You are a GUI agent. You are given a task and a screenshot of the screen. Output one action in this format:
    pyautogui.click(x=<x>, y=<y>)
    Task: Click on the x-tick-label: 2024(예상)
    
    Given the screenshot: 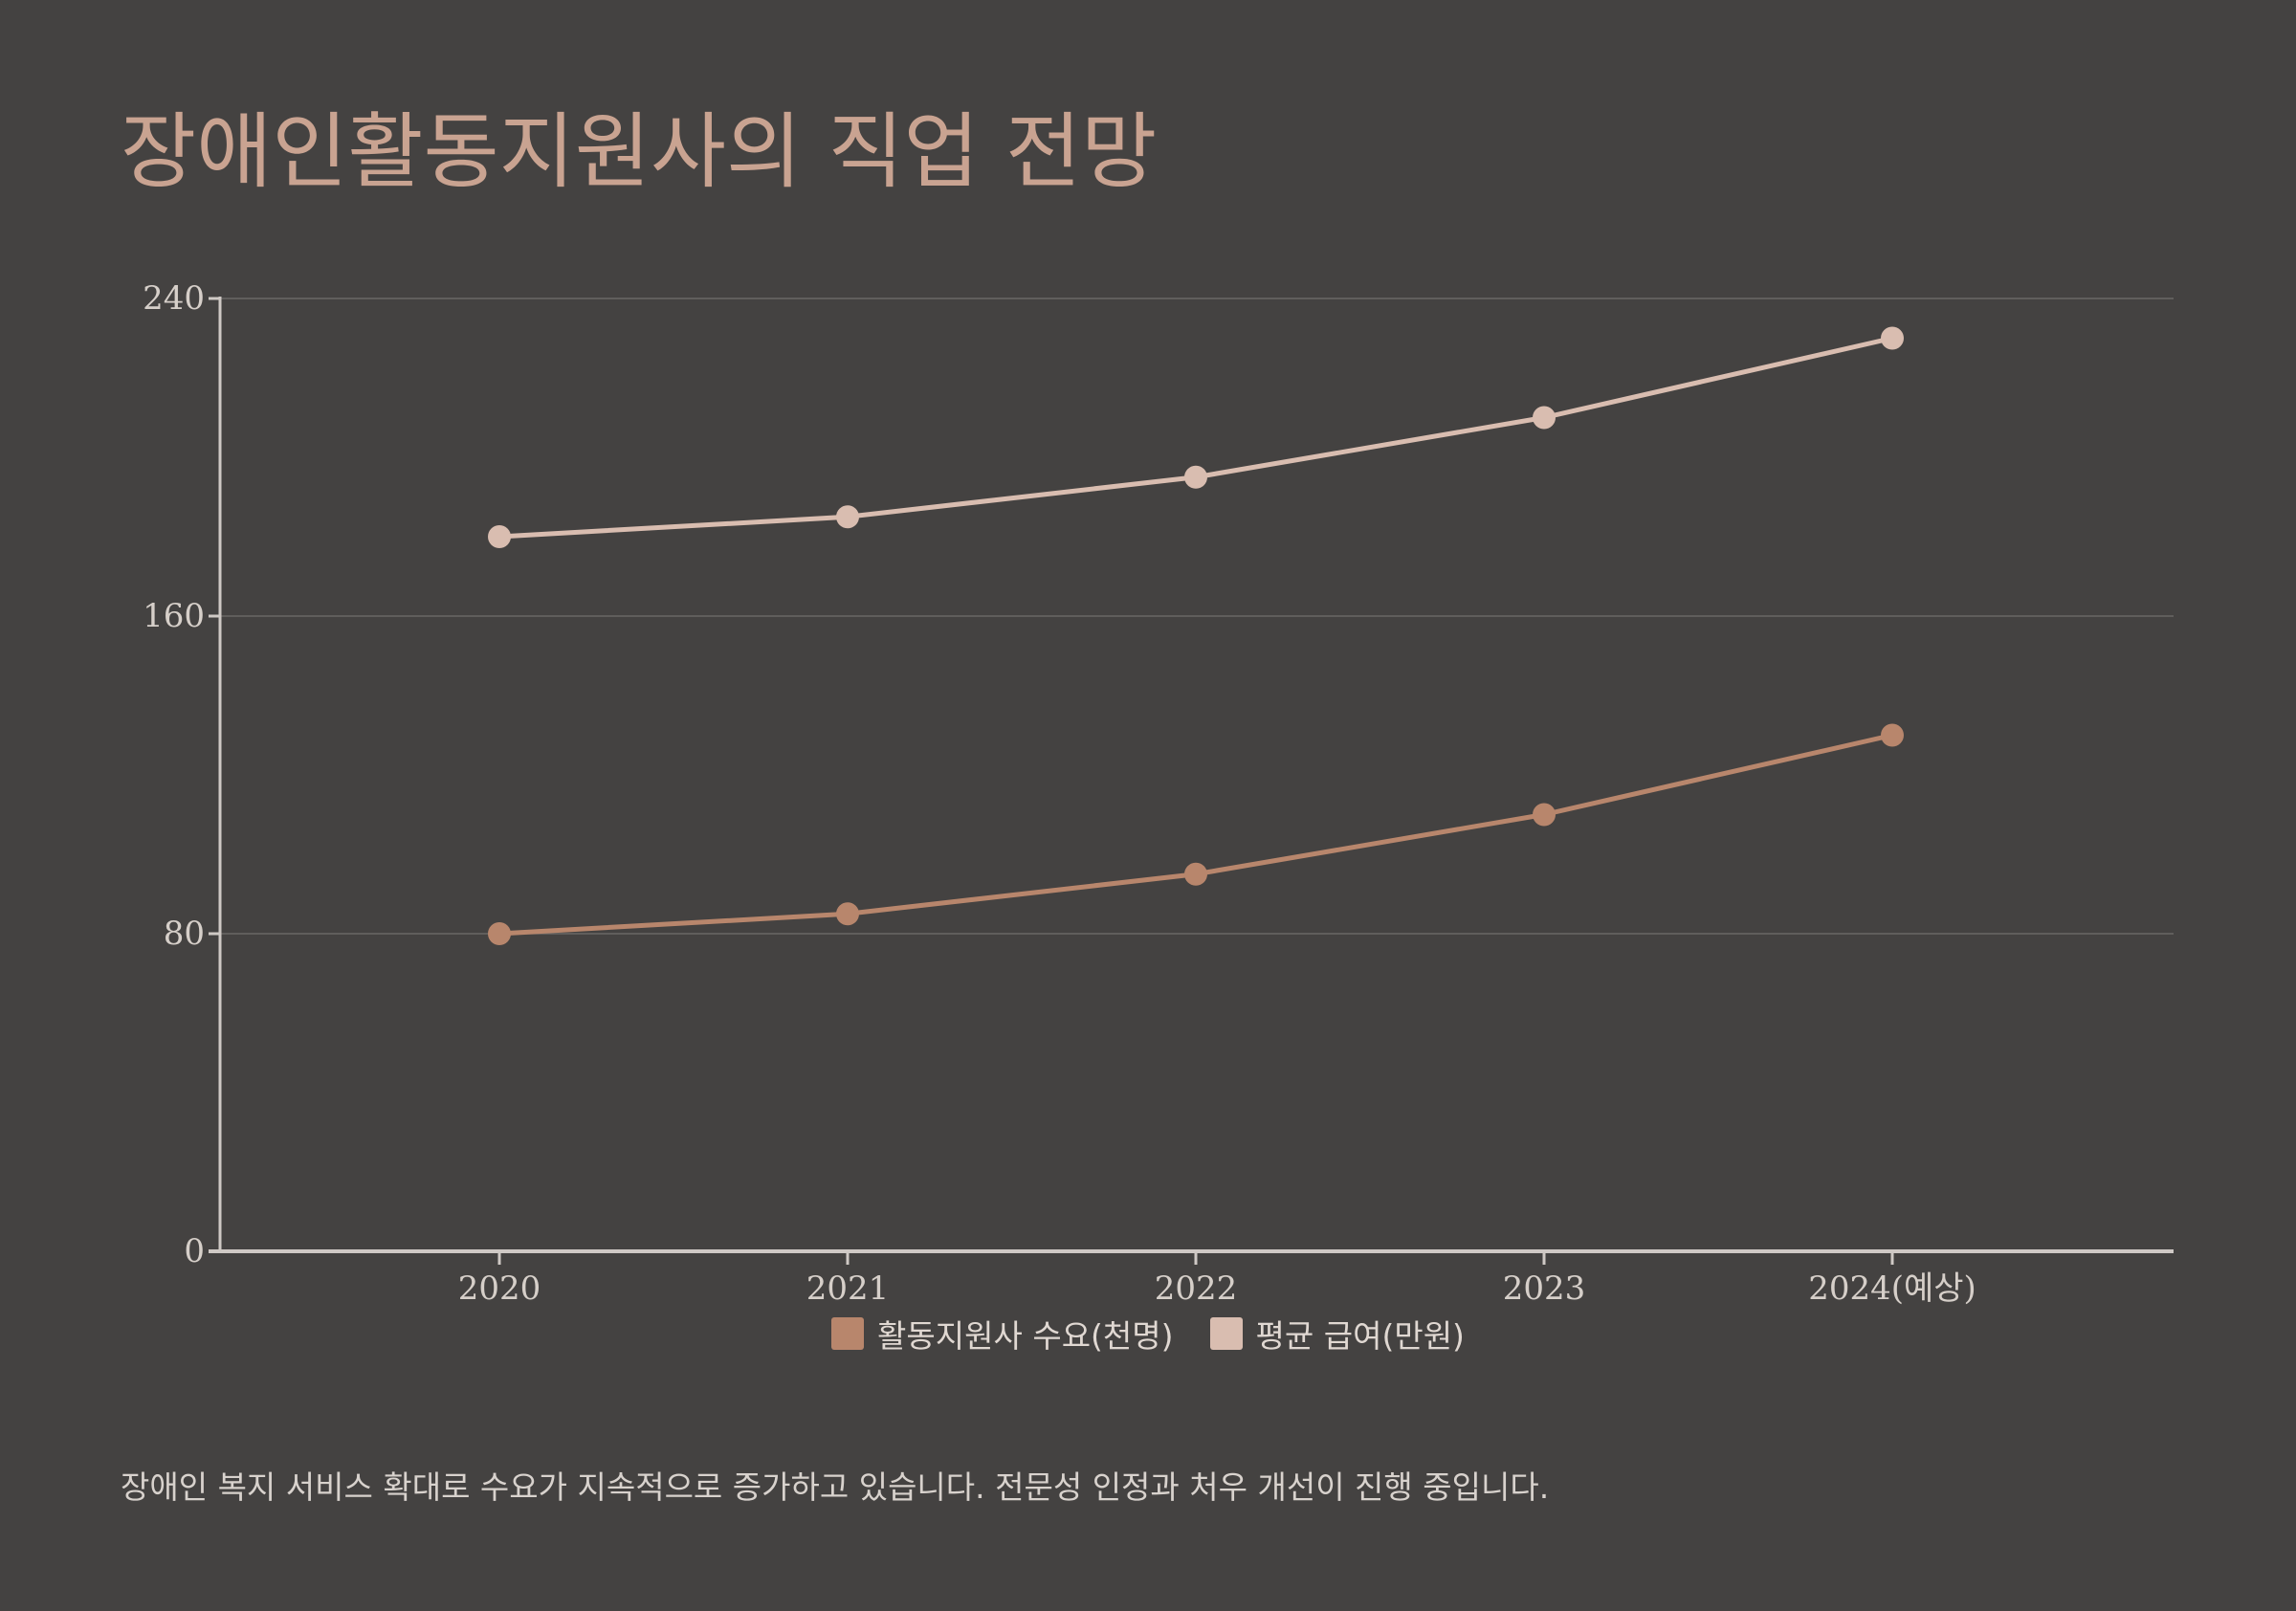 What is the action you would take?
    pyautogui.click(x=1892, y=1288)
    